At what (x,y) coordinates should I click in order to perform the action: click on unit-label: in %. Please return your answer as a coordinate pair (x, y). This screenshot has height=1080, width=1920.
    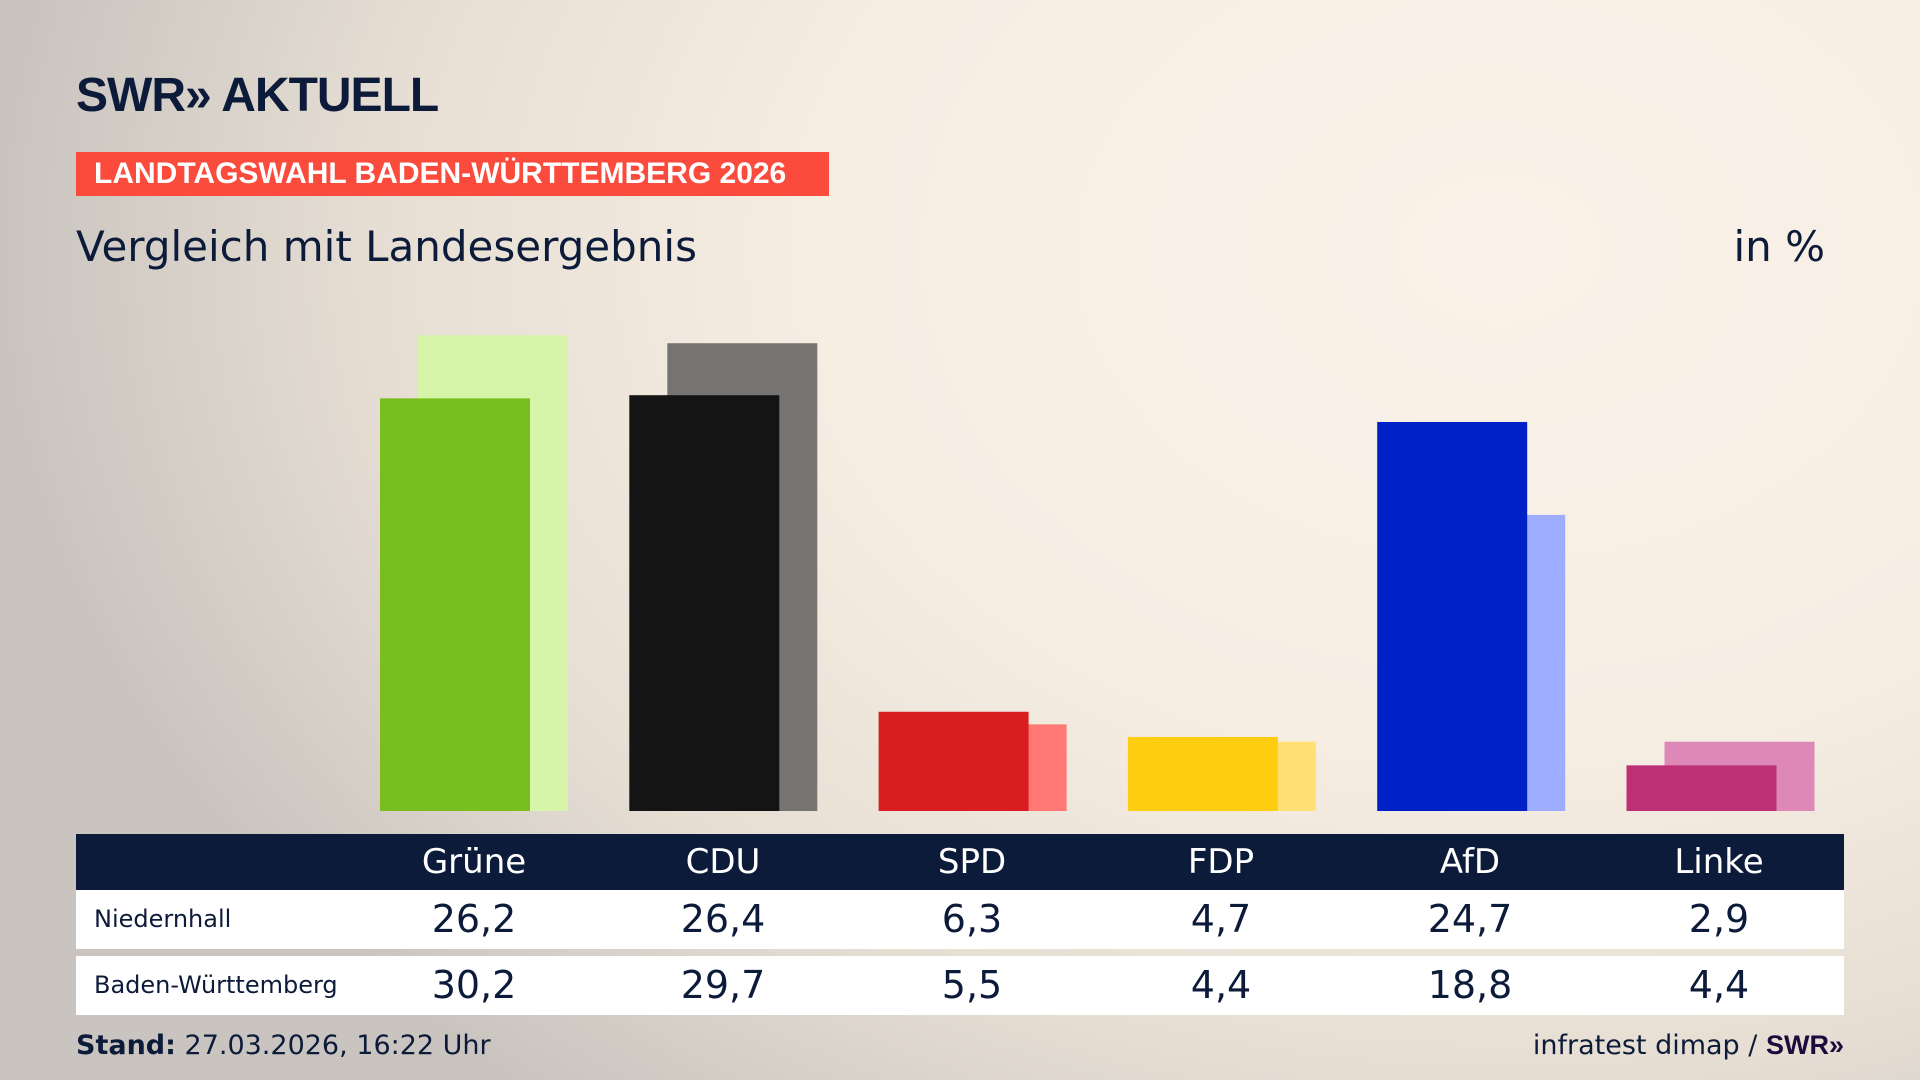
    Looking at the image, I should click on (1779, 246).